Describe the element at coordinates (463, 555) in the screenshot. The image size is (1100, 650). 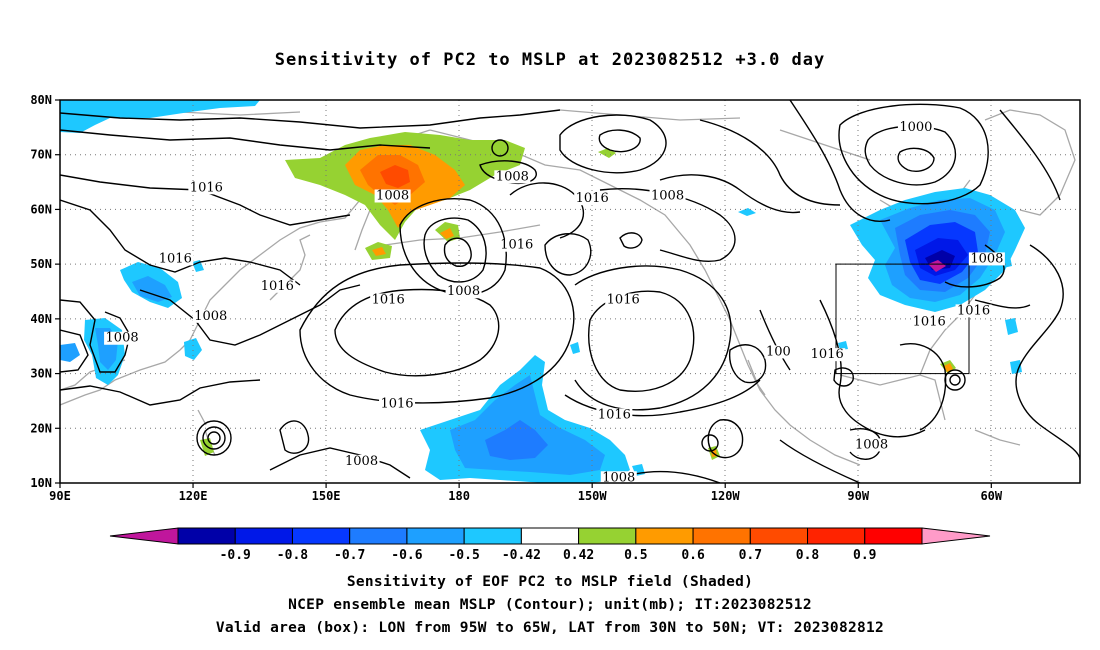
I see `colorbar-label: -0.5` at that location.